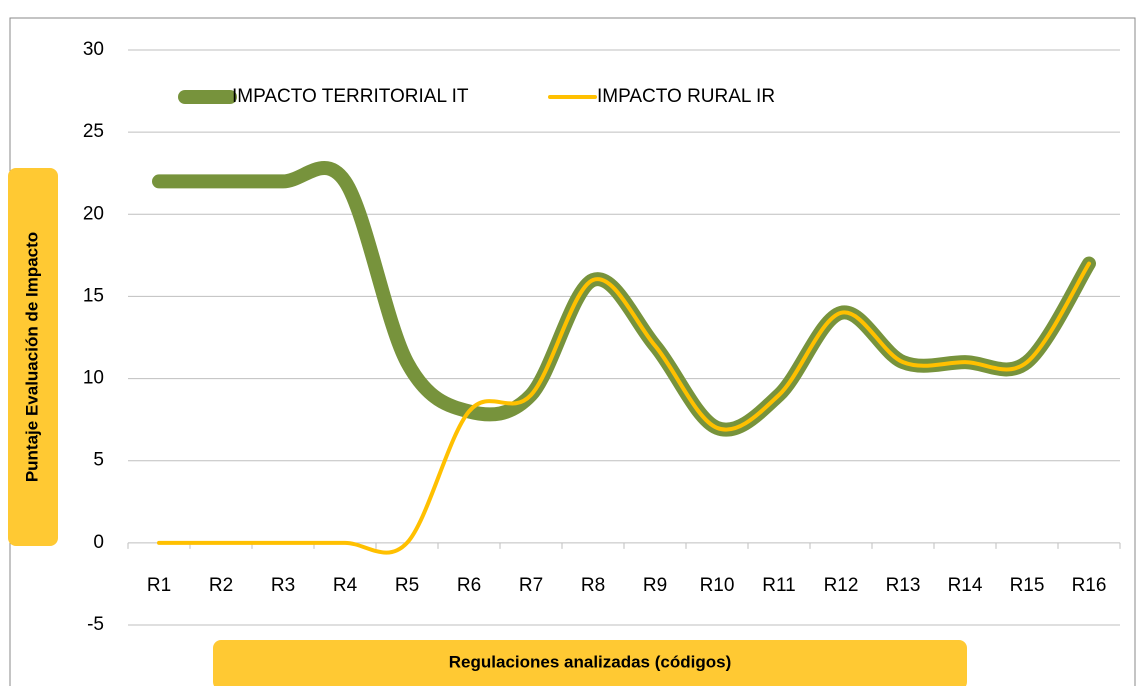  Describe the element at coordinates (717, 585) in the screenshot. I see `x-tick-label: R10` at that location.